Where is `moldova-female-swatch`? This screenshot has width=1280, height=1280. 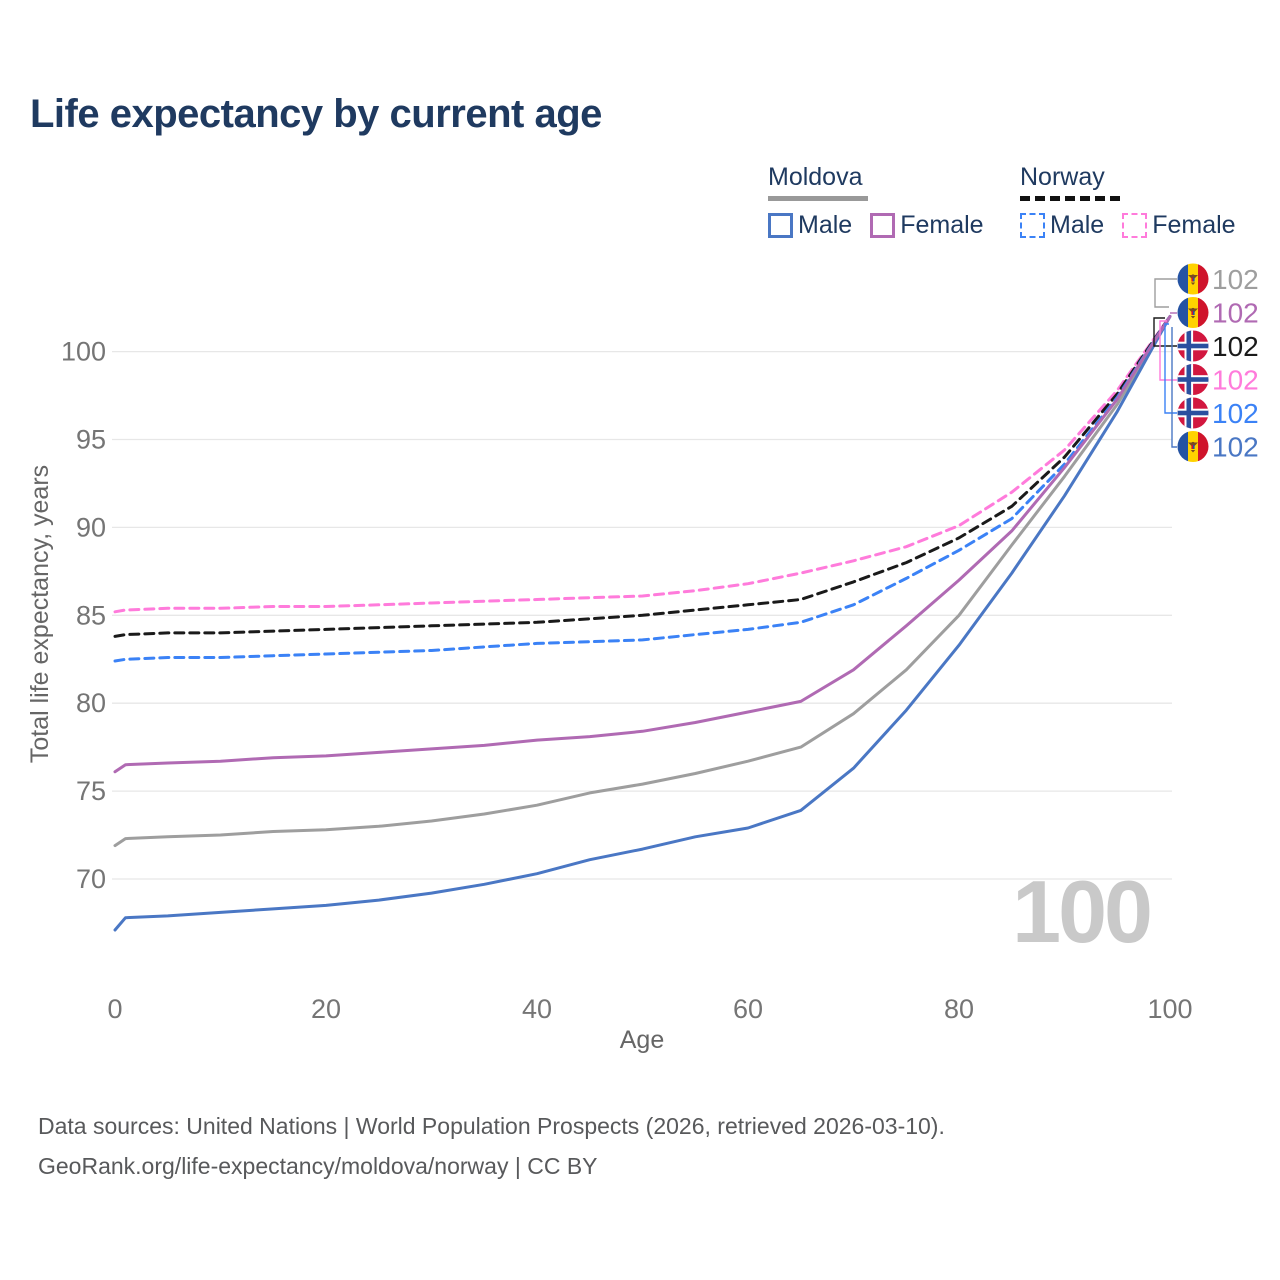
moldova-female-swatch is located at coordinates (883, 225).